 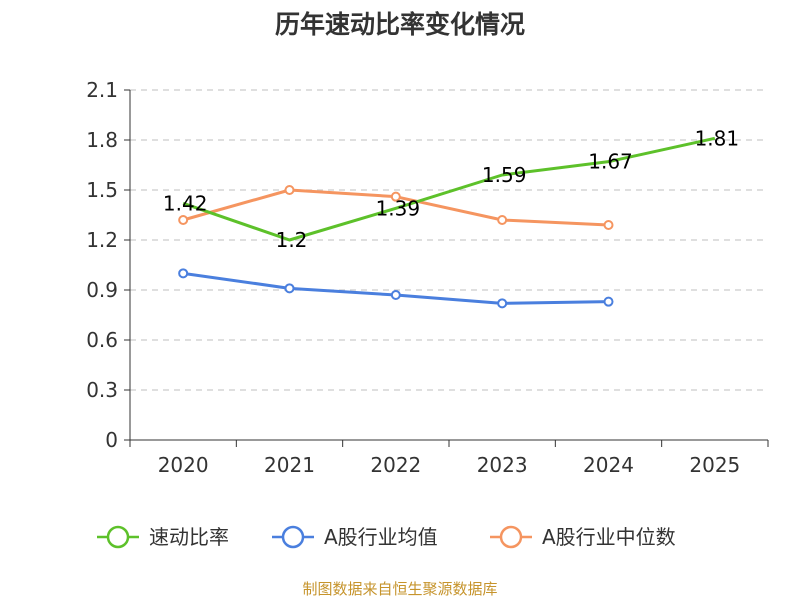 I want to click on y-tick-label: 1.2, so click(x=102, y=240).